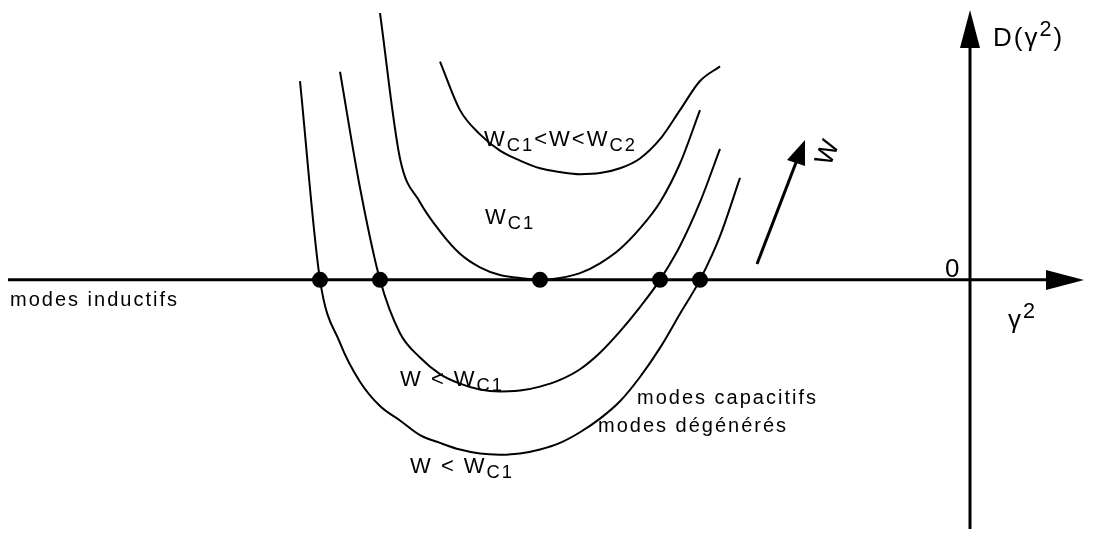 This screenshot has height=542, width=1094. What do you see at coordinates (1029, 34) in the screenshot?
I see `y-axis-title: D(γ$^{2}$)` at bounding box center [1029, 34].